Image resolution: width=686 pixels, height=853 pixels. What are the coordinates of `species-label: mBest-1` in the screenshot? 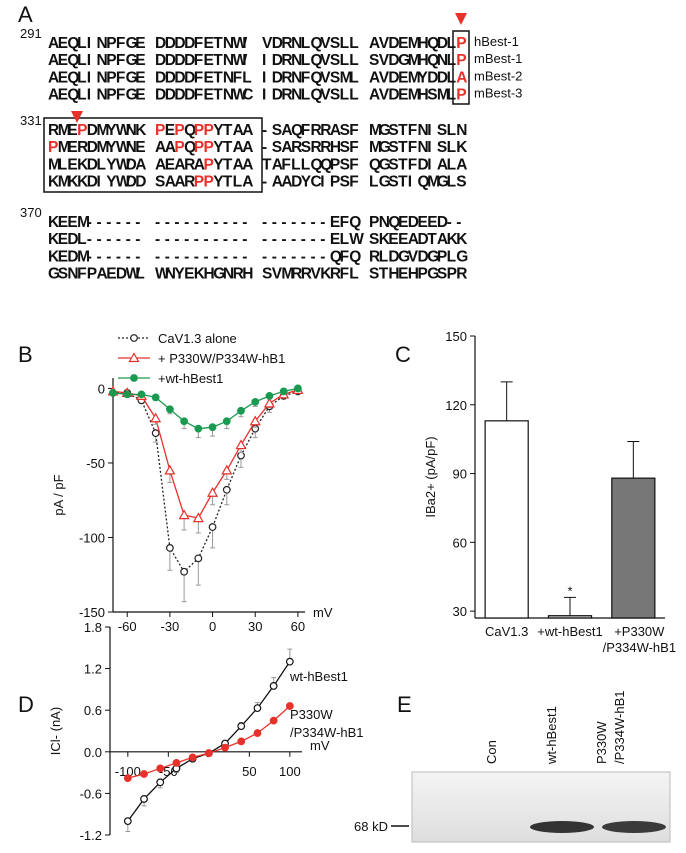 It's located at (498, 58).